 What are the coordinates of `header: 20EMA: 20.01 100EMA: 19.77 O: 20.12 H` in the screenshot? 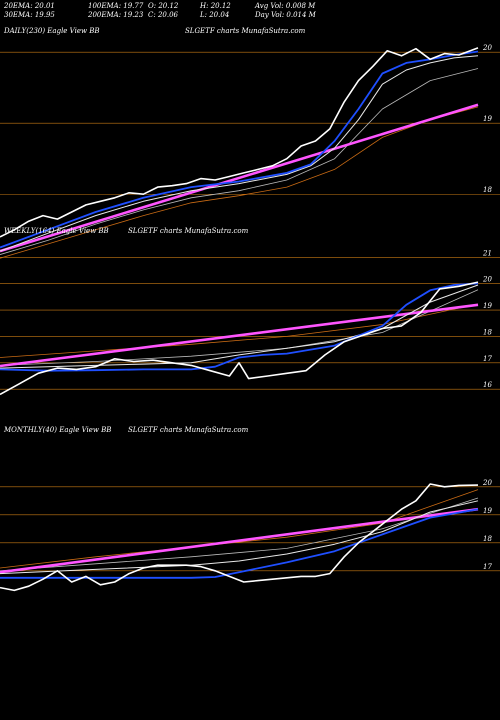 It's located at (160, 10).